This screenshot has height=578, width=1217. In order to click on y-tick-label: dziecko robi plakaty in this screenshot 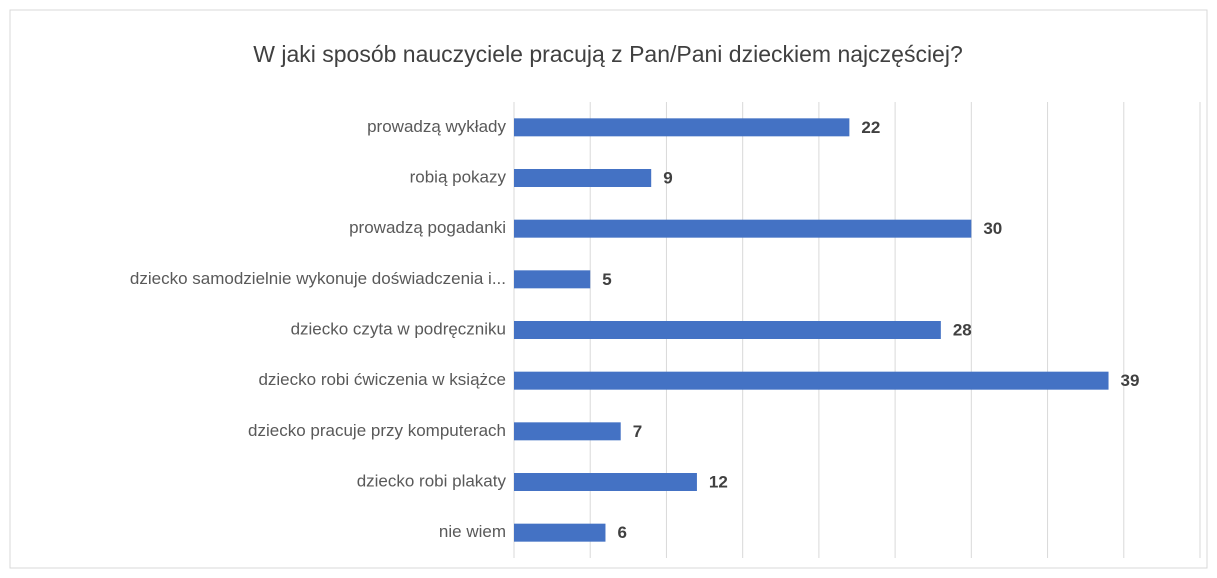, I will do `click(432, 480)`.